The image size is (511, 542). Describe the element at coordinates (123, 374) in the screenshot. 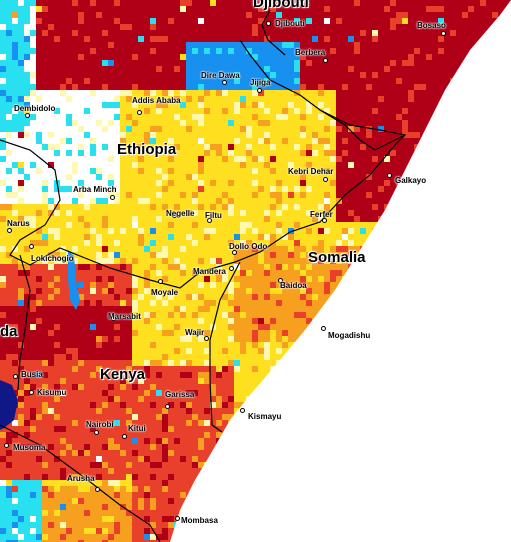

I see `country-label-kenya: Kenya` at that location.